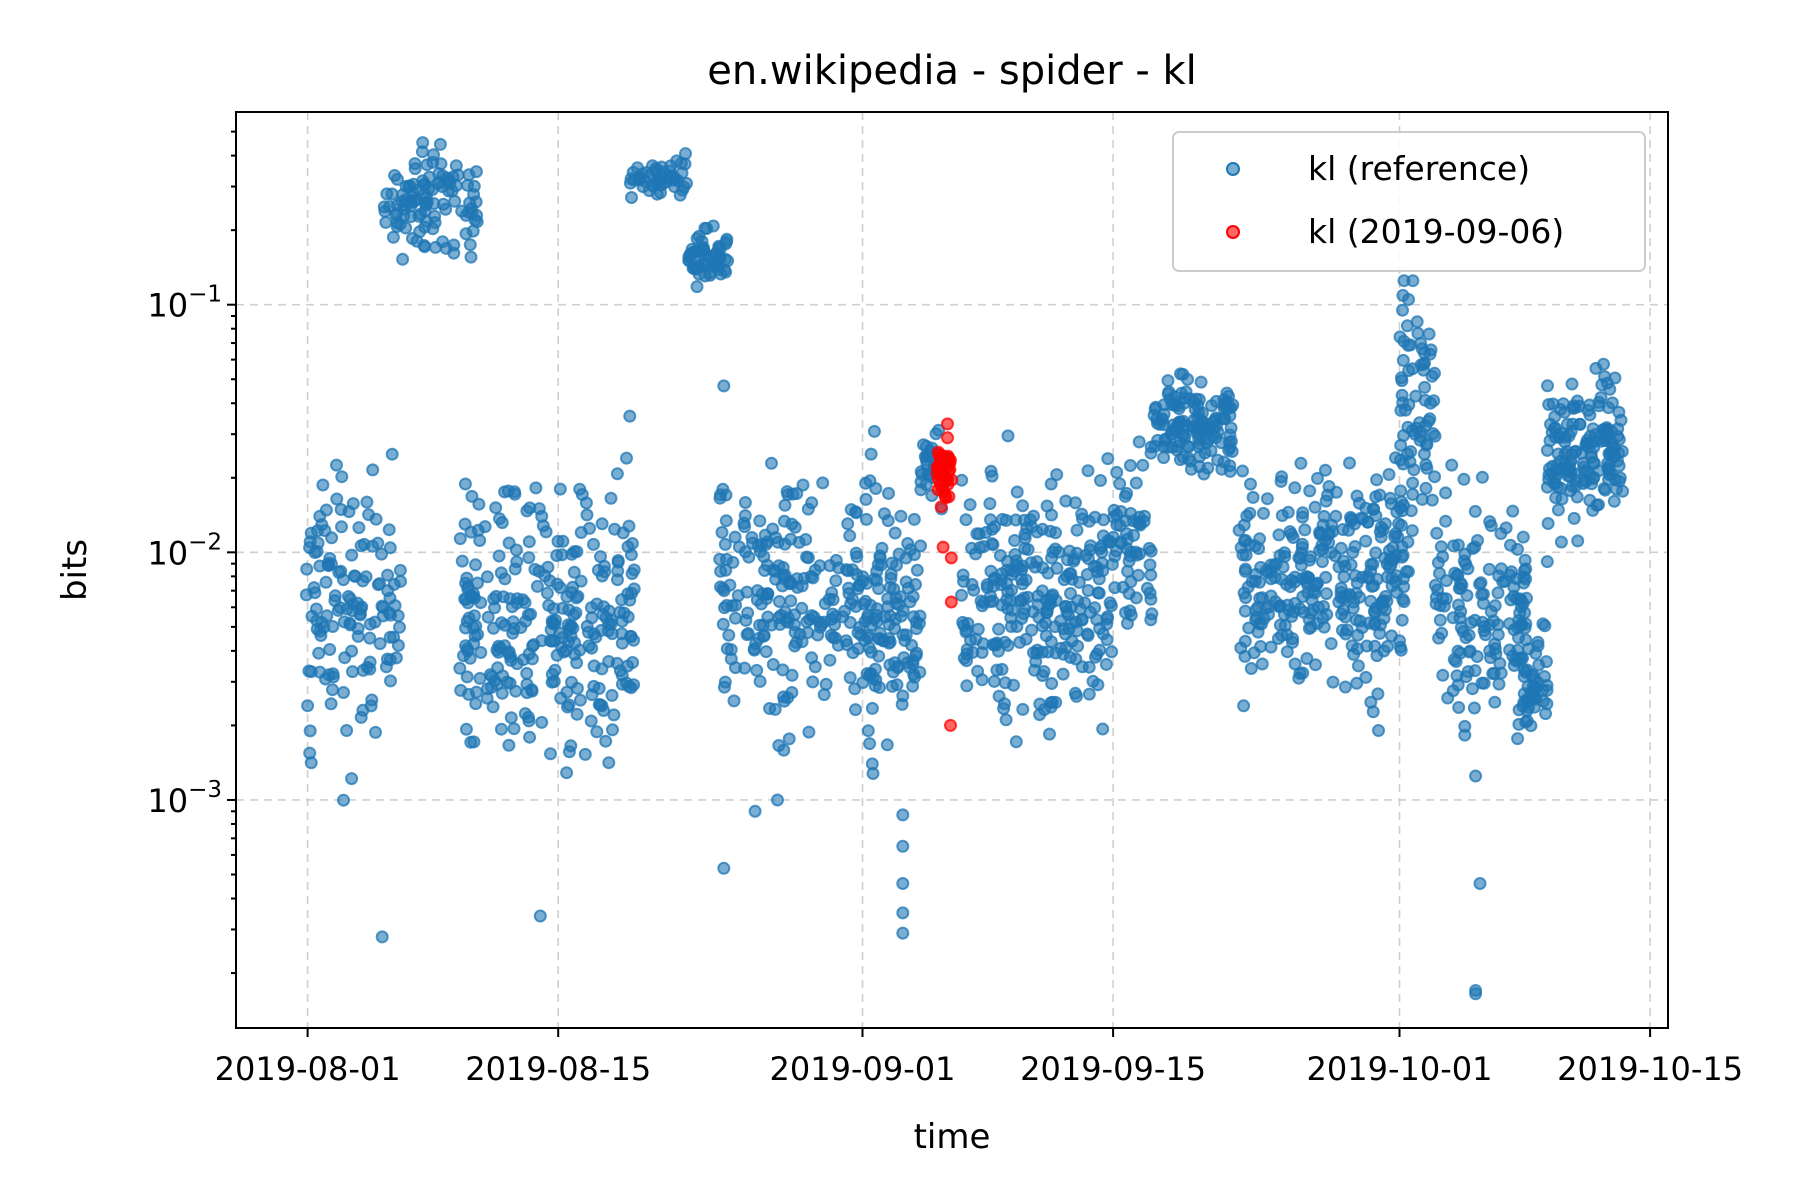  Describe the element at coordinates (184, 550) in the screenshot. I see `y-tick-label: 10−2` at that location.